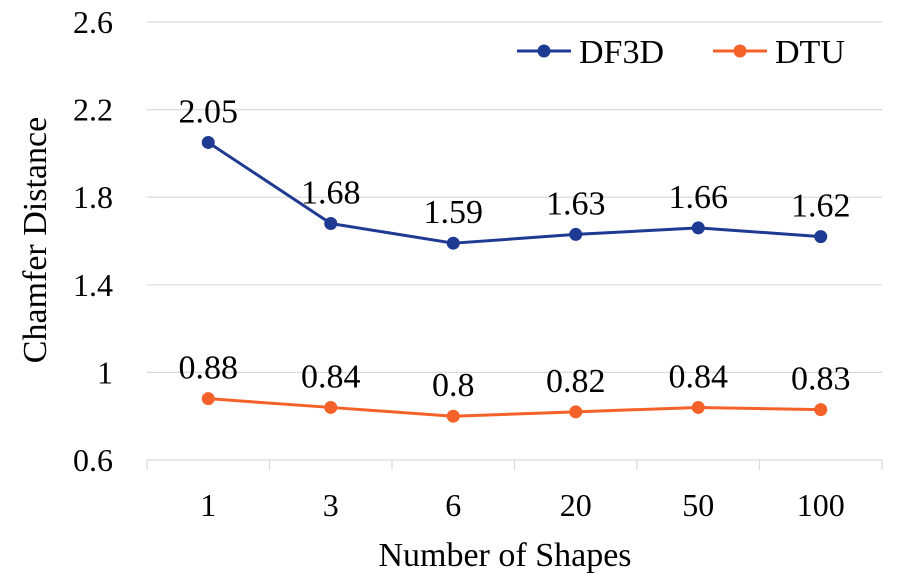  Describe the element at coordinates (209, 368) in the screenshot. I see `data-label-dtu: 0.88` at that location.